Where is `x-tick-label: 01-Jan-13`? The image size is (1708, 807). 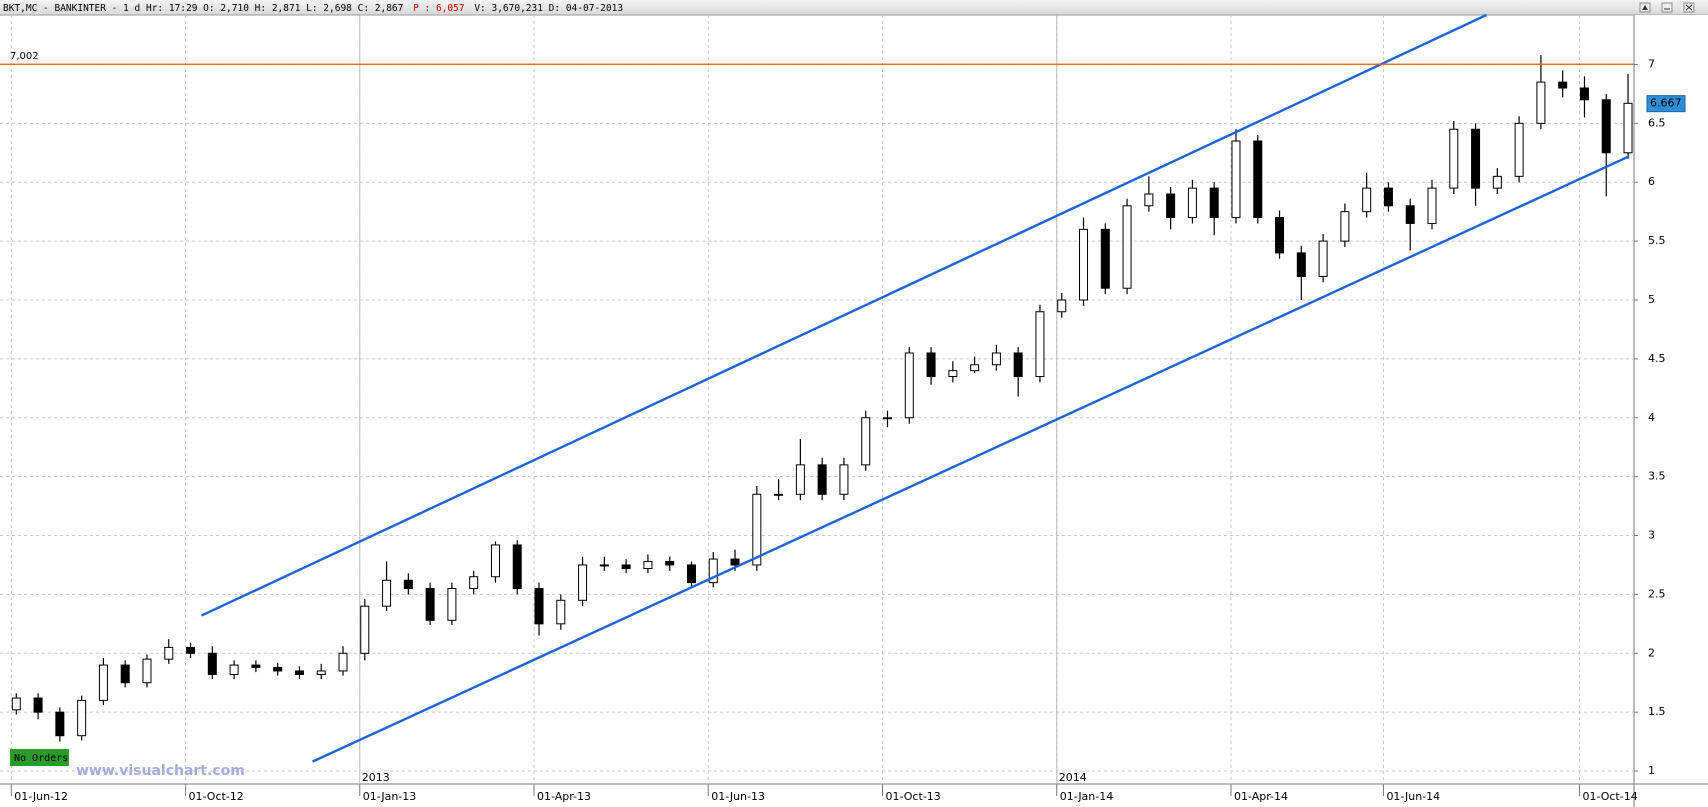 x-tick-label: 01-Jan-13 is located at coordinates (390, 796).